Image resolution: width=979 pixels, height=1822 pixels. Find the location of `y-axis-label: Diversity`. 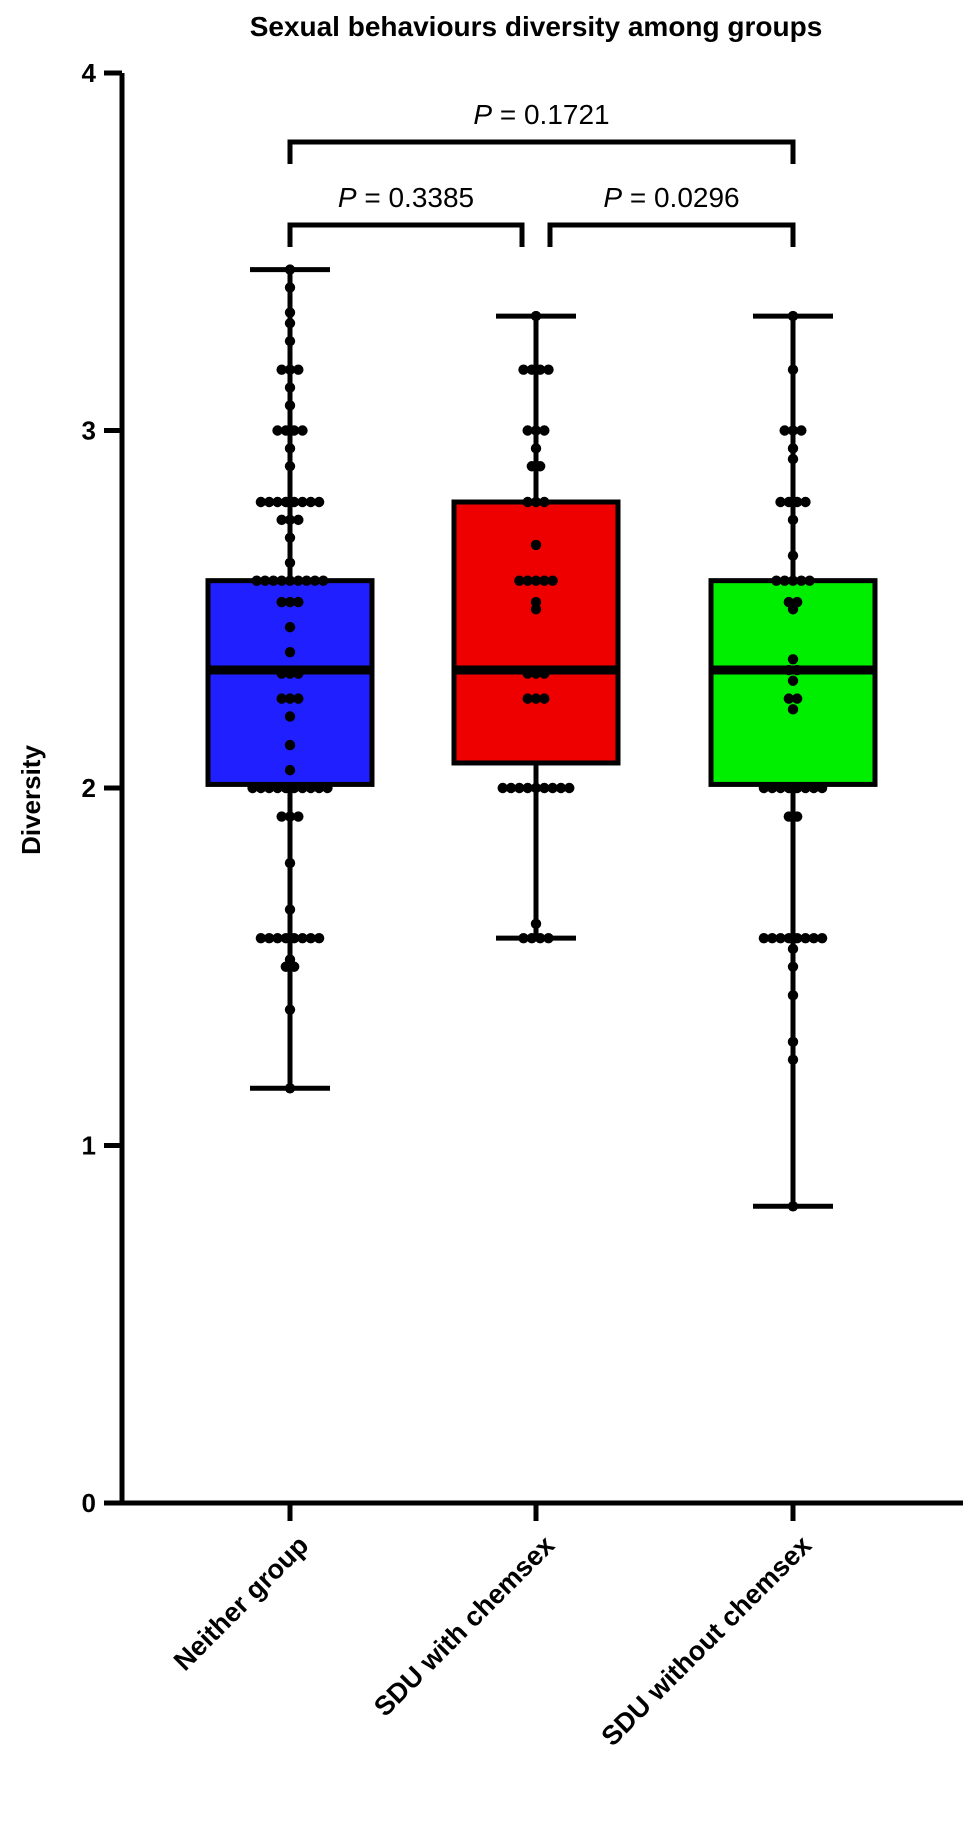

y-axis-label: Diversity is located at coordinates (31, 800).